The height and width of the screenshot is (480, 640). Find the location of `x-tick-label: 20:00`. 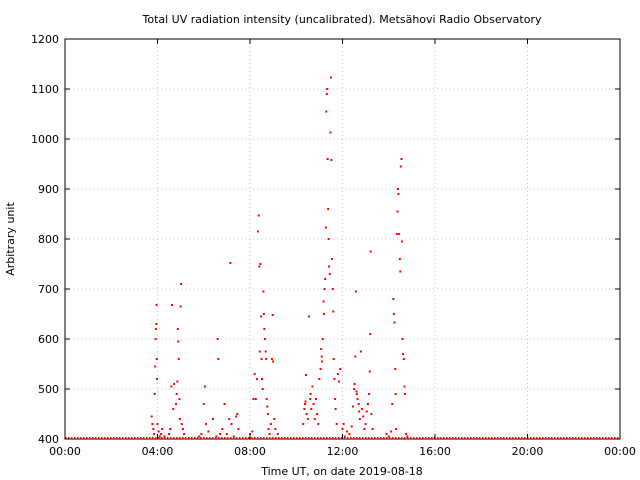

x-tick-label: 20:00 is located at coordinates (528, 451).